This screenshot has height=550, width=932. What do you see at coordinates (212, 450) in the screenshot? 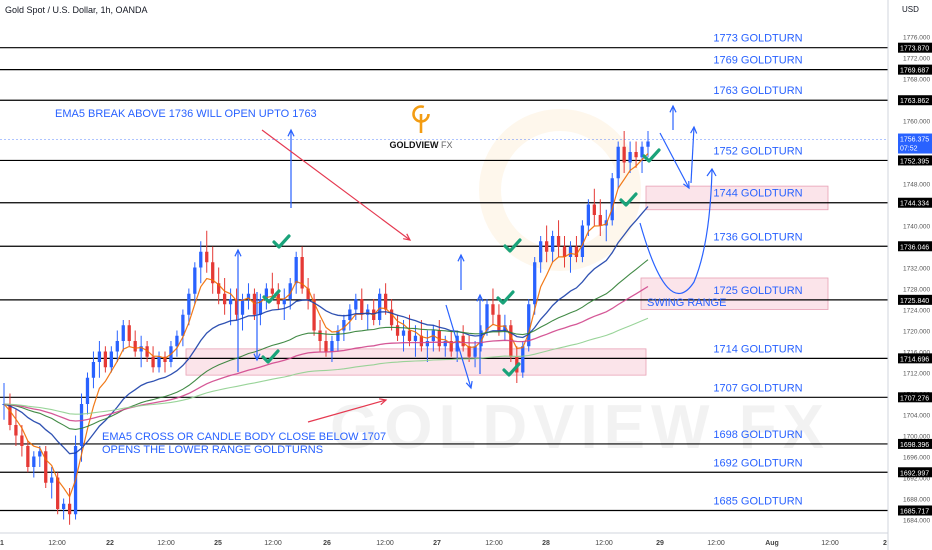
I see `annotation-text: OPENS THE LOWER RANGE GOLDTURNS` at bounding box center [212, 450].